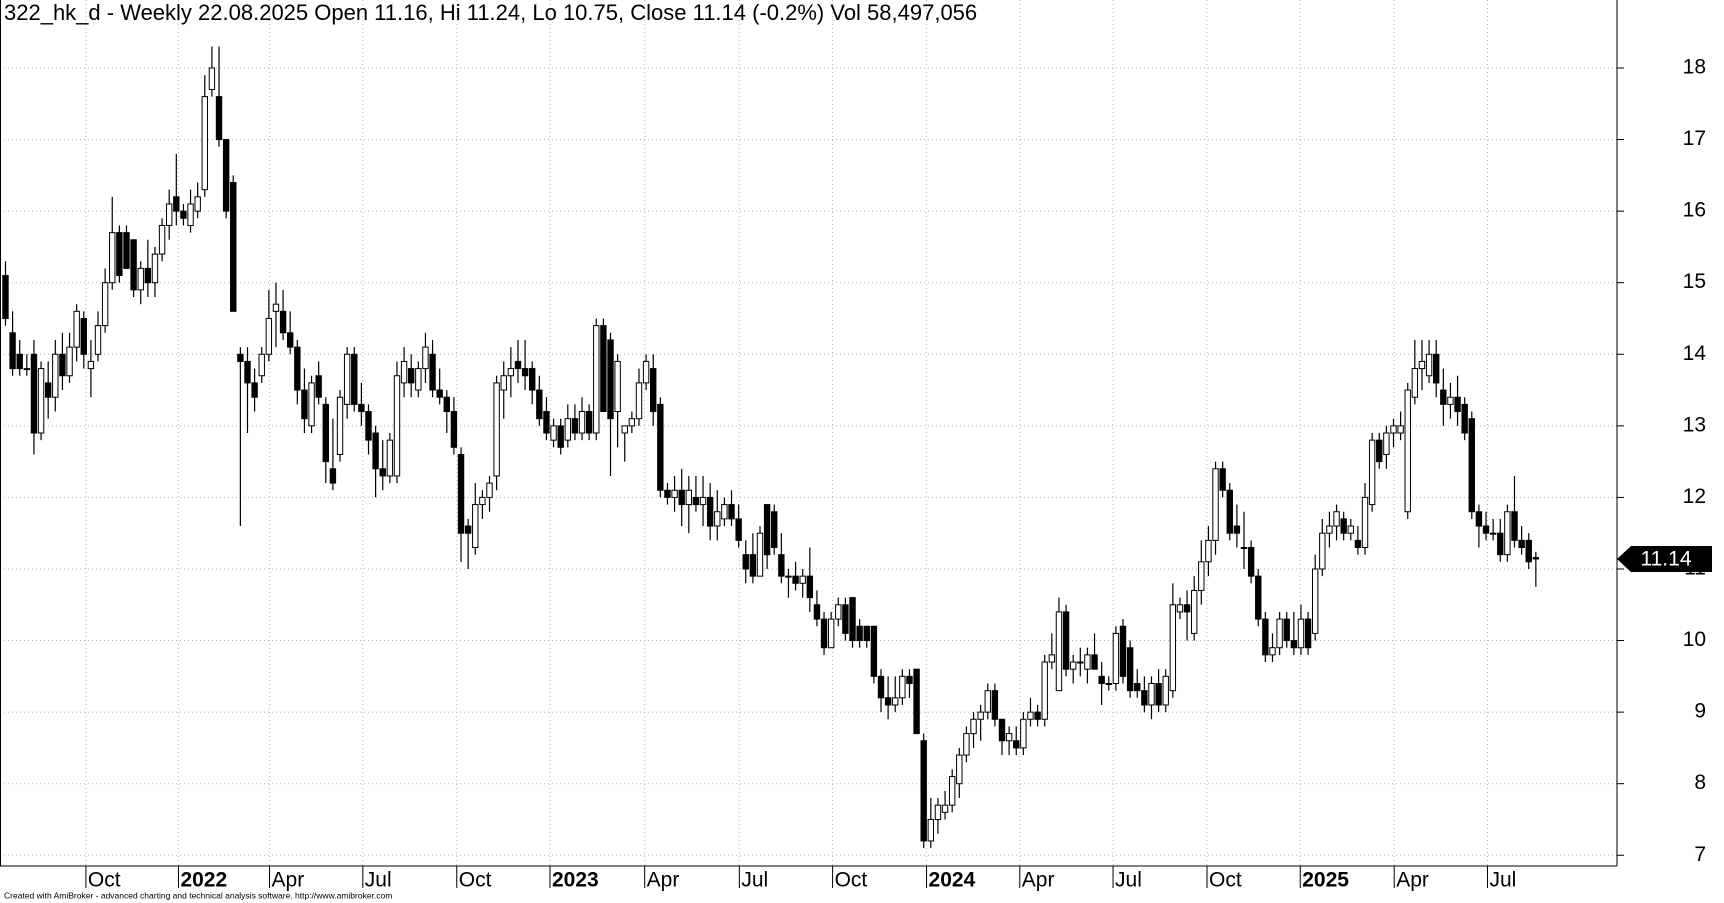  What do you see at coordinates (203, 880) in the screenshot?
I see `x-tick-label: 2022` at bounding box center [203, 880].